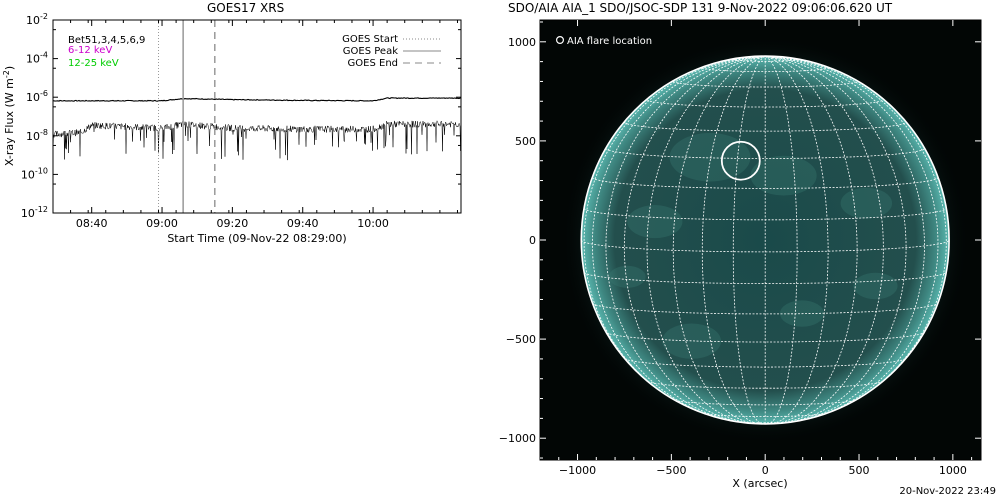 This screenshot has width=1000, height=500. Describe the element at coordinates (9, 116) in the screenshot. I see `goes-ylabel: X-ray Flux (W m-2)` at that location.